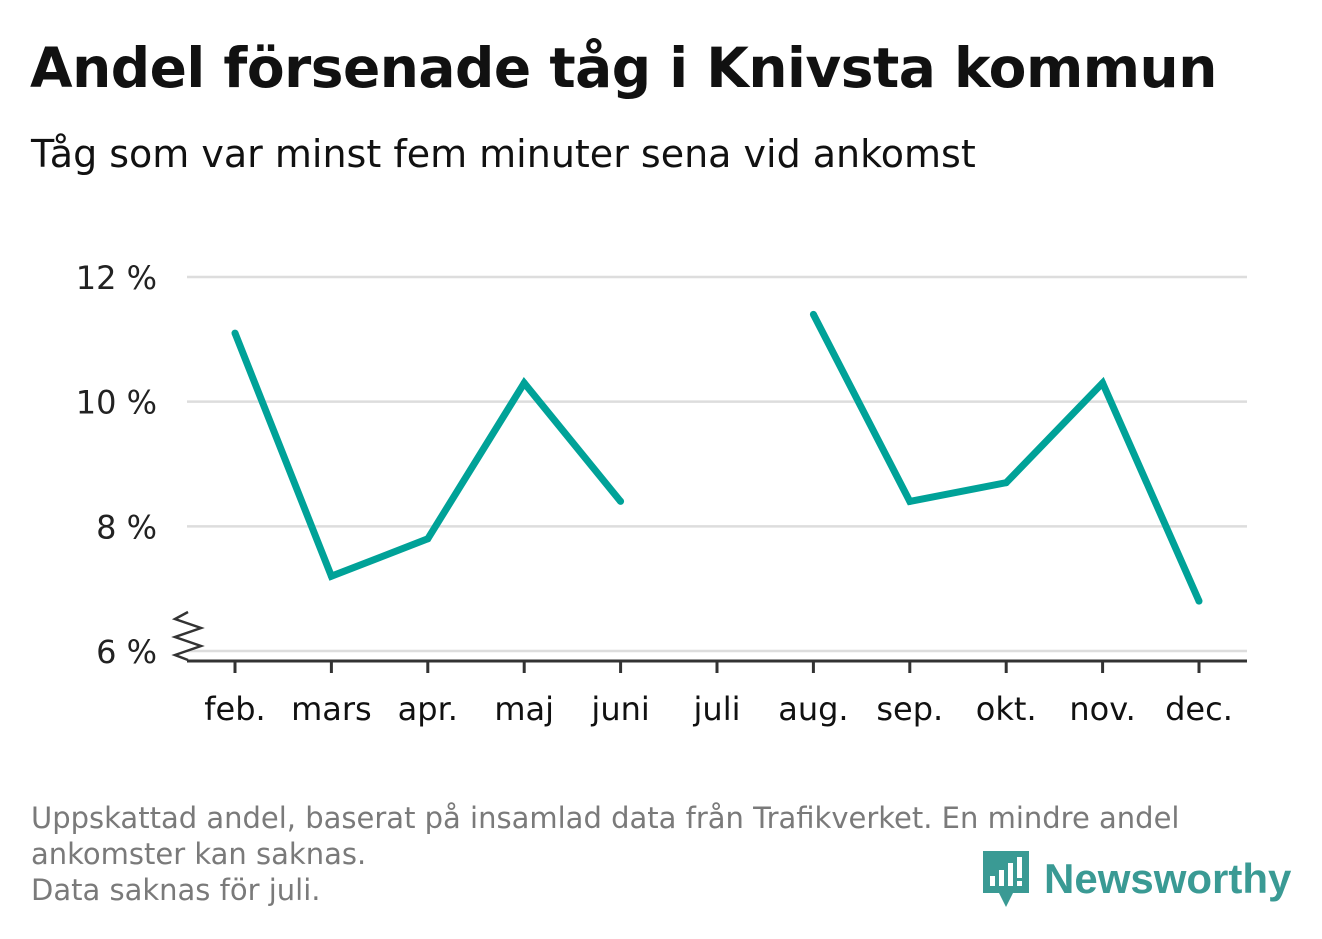  I want to click on y-tick-label: 12 %, so click(116, 278).